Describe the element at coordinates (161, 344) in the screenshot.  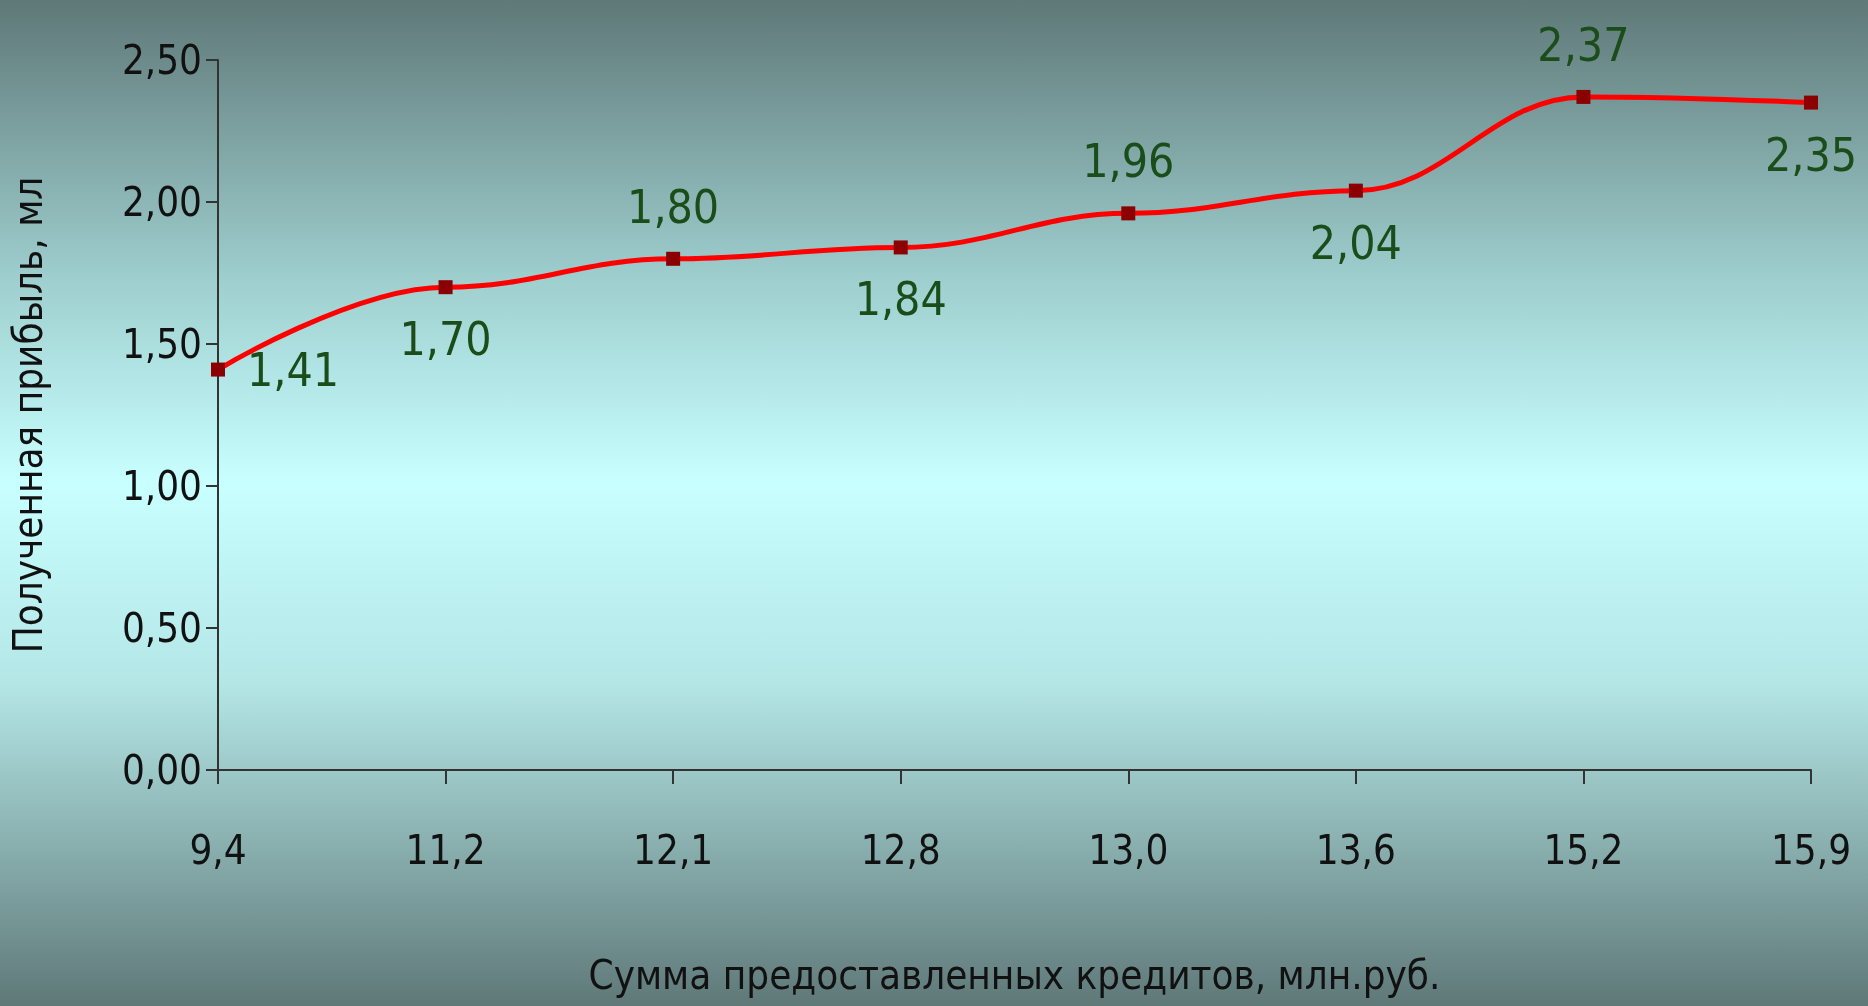
I see `y-tick-label: 1,50` at that location.